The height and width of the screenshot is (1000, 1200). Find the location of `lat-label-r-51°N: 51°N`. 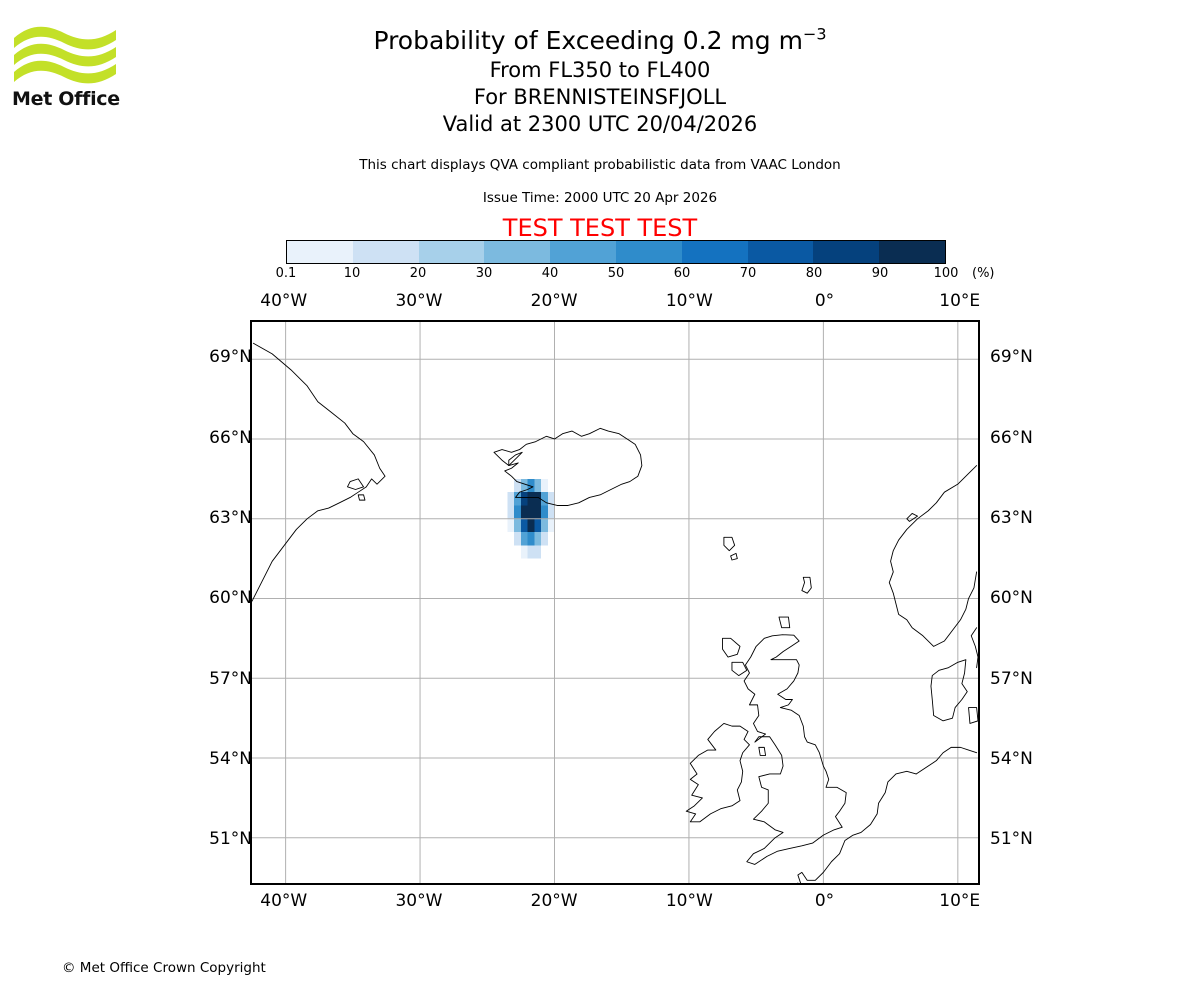

lat-label-r-51°N: 51°N is located at coordinates (1011, 839).